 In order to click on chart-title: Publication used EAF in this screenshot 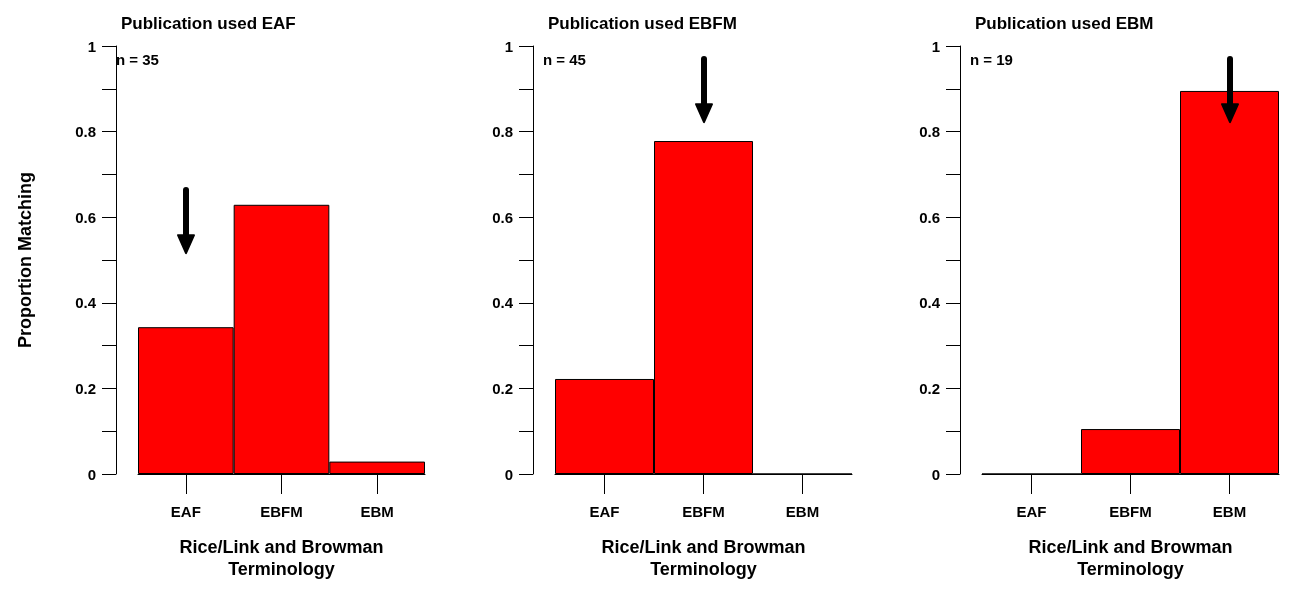, I will do `click(208, 23)`.